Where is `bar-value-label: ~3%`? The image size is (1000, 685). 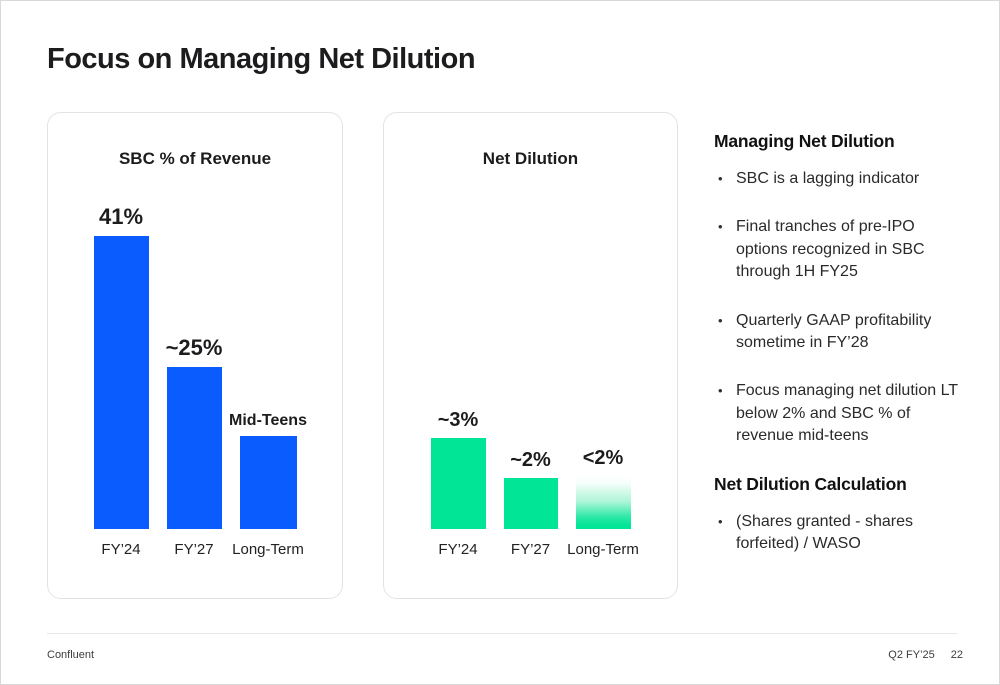
bar-value-label: ~3% is located at coordinates (458, 420).